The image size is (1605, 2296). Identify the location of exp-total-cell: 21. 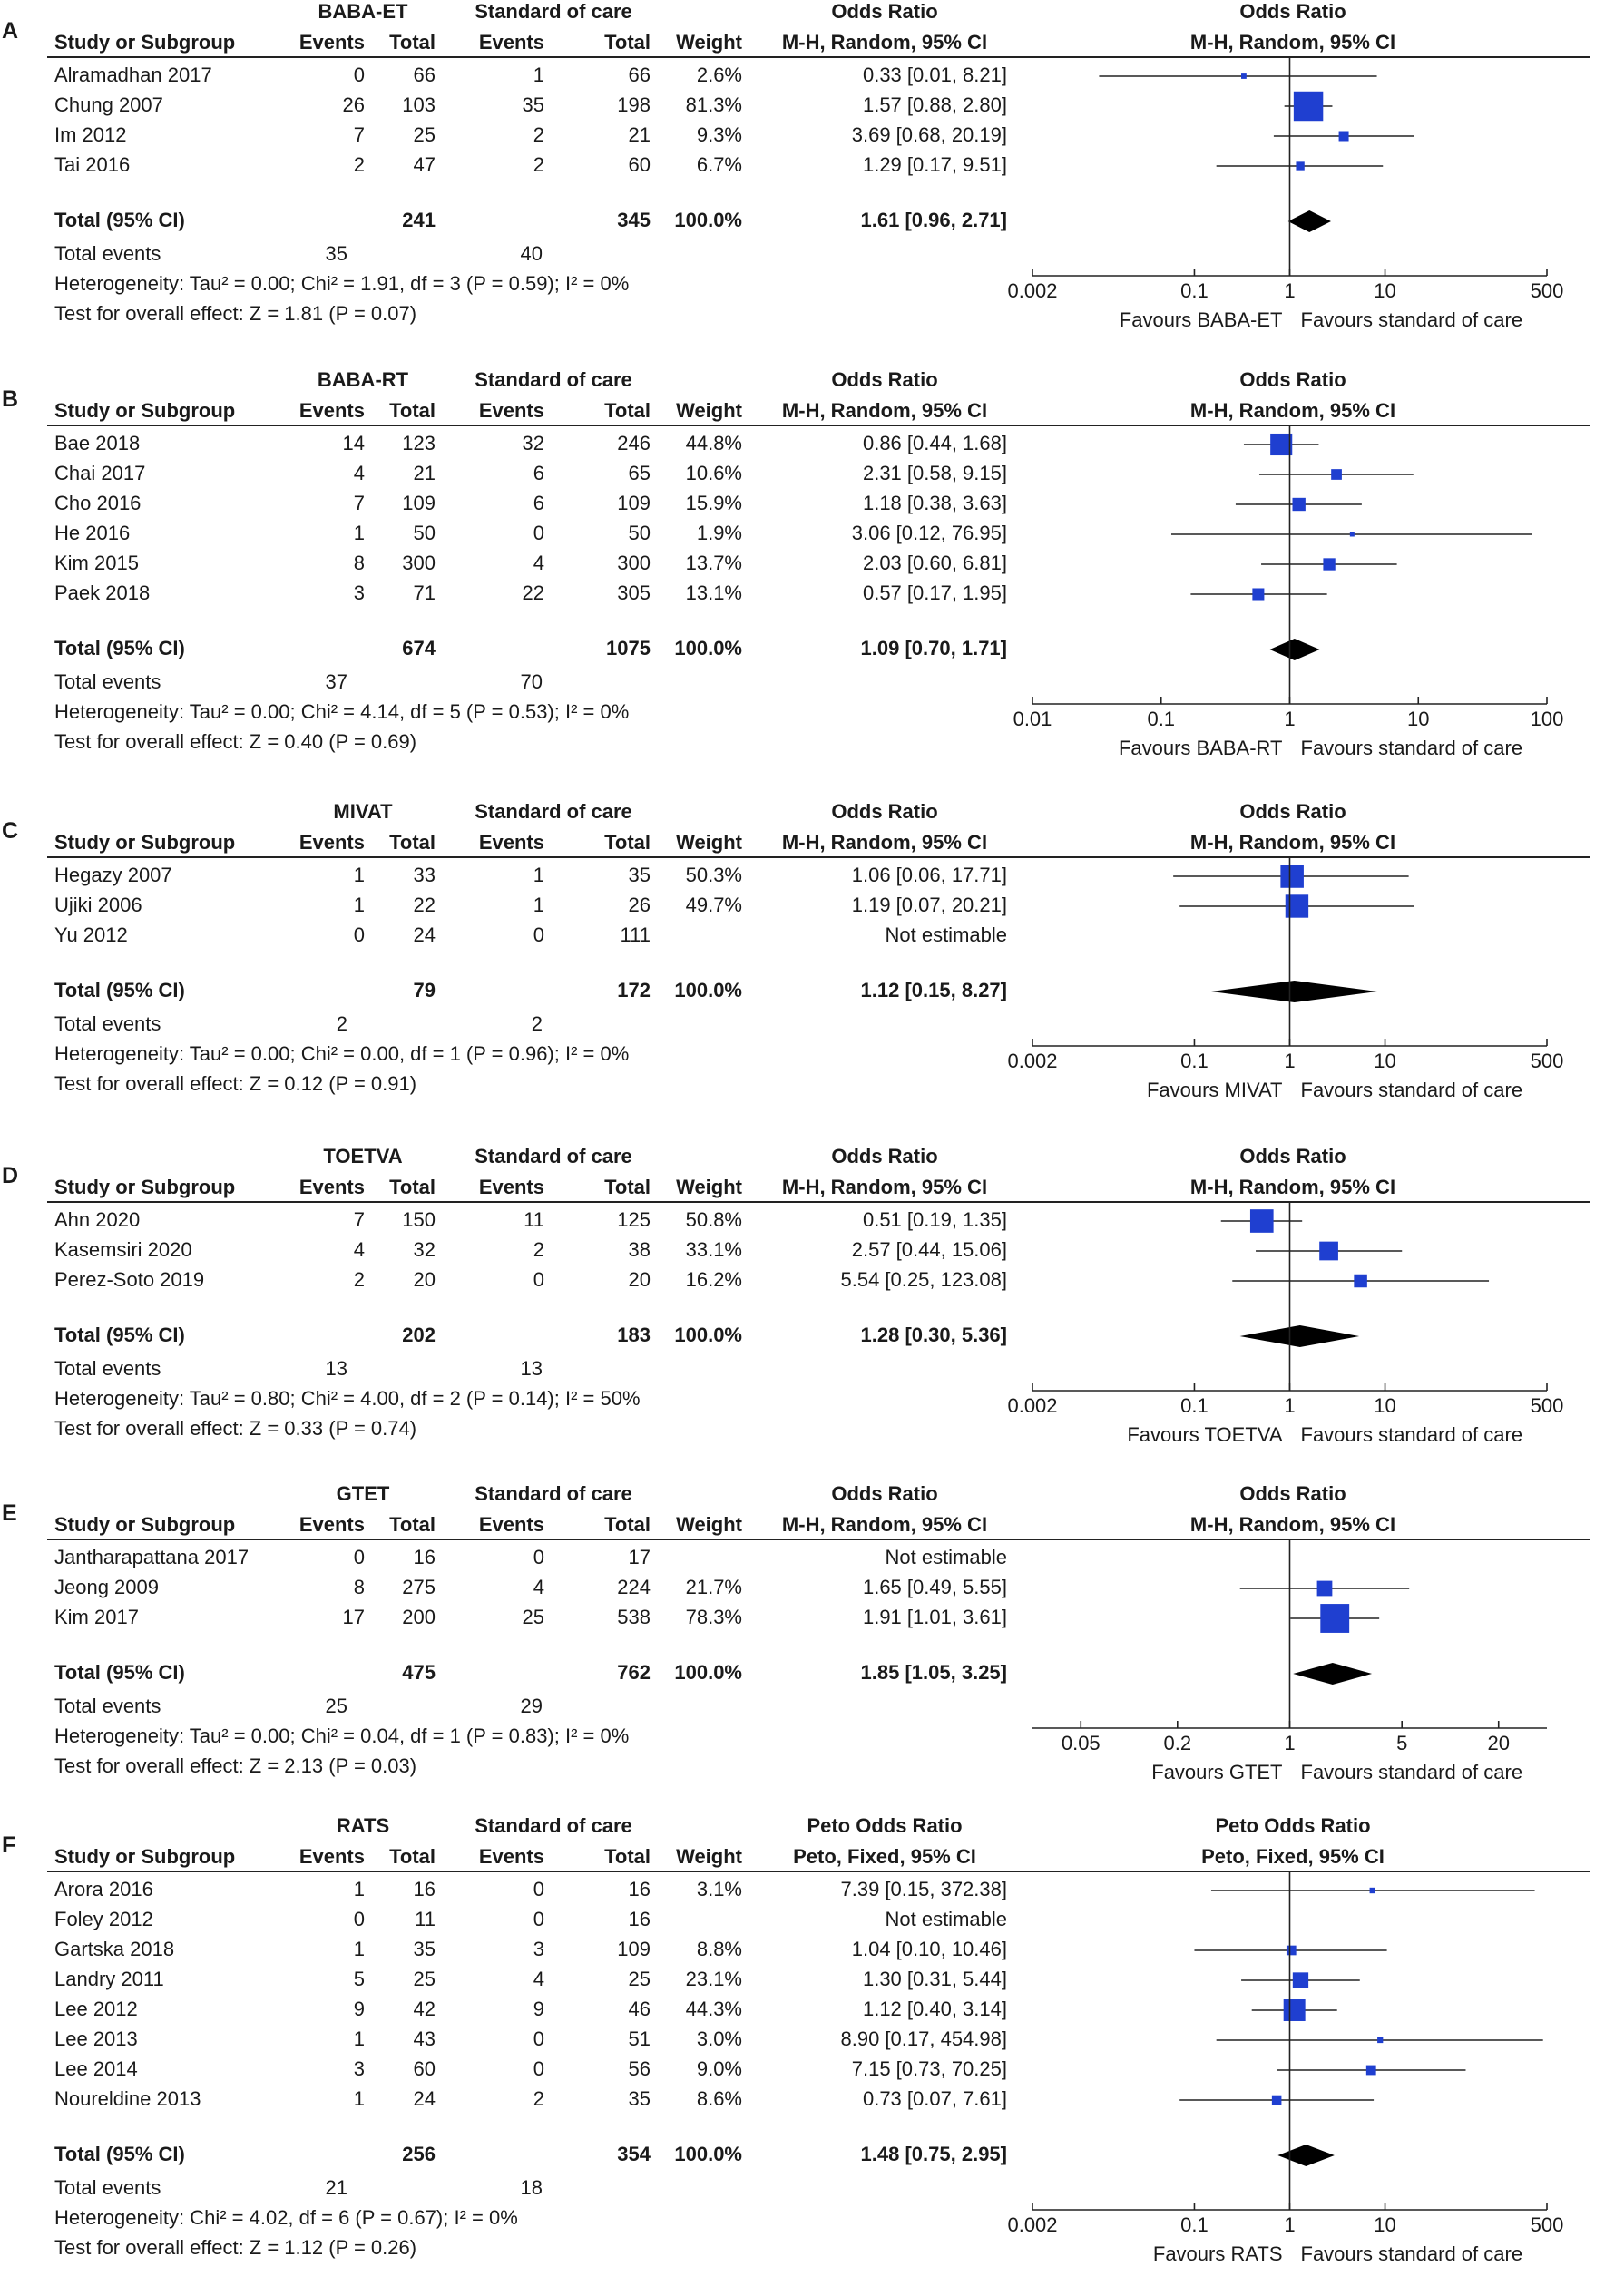
(424, 473).